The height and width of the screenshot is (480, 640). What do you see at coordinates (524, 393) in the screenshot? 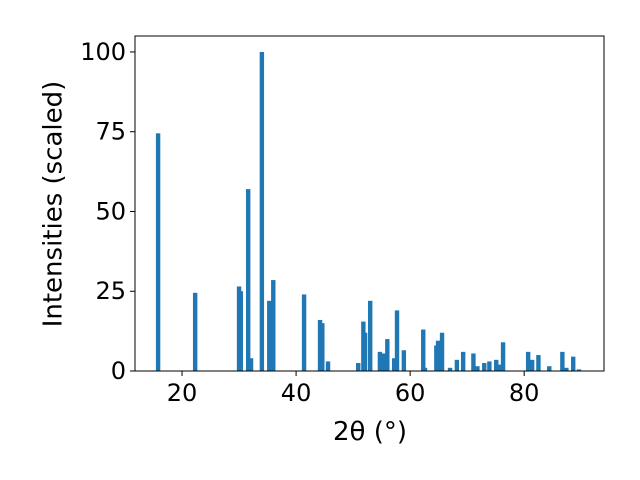
I see `x-tick-label: 80` at bounding box center [524, 393].